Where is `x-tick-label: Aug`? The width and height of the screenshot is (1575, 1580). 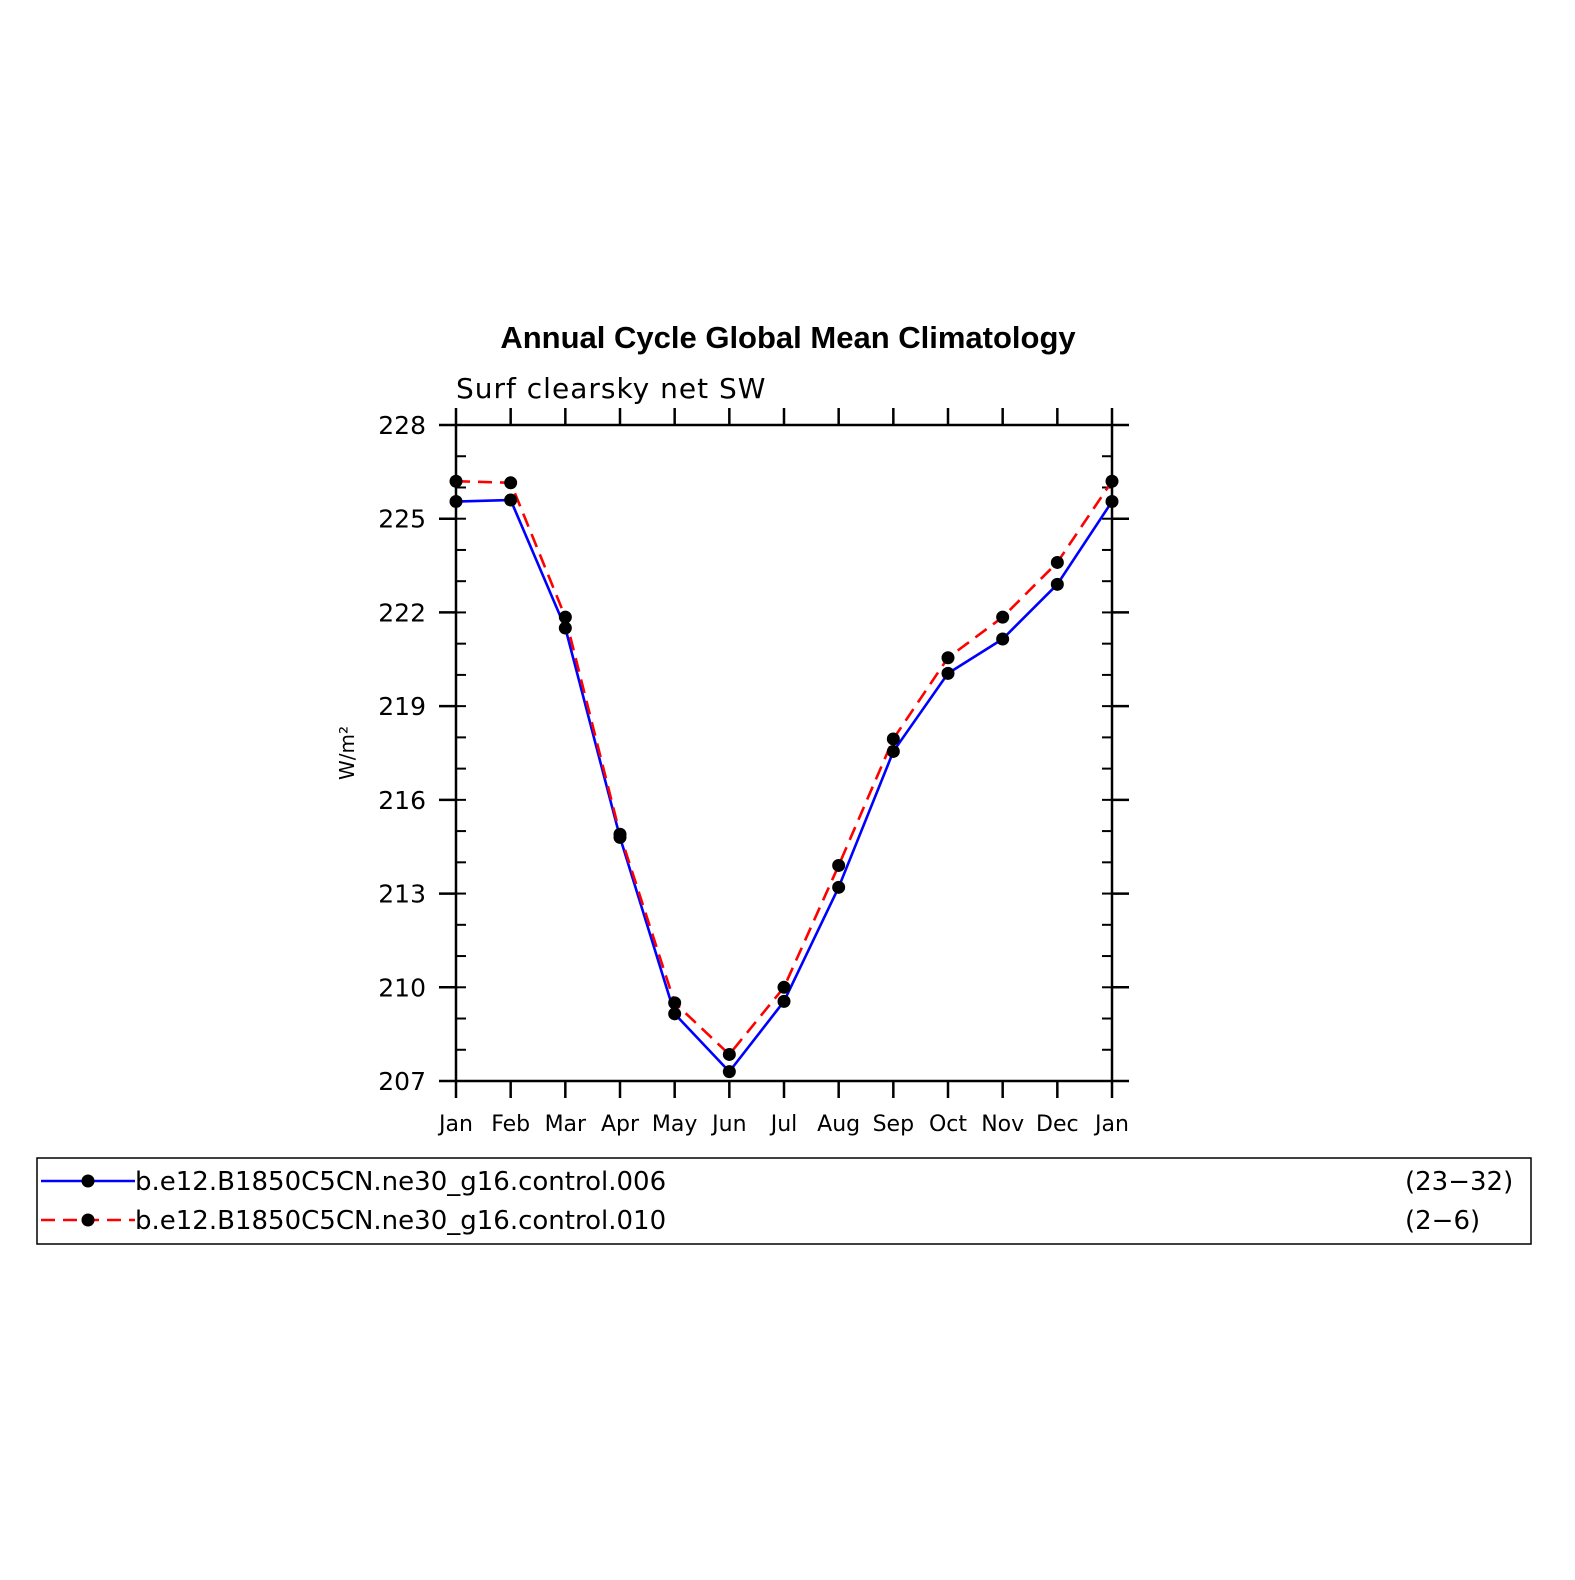 x-tick-label: Aug is located at coordinates (838, 1124).